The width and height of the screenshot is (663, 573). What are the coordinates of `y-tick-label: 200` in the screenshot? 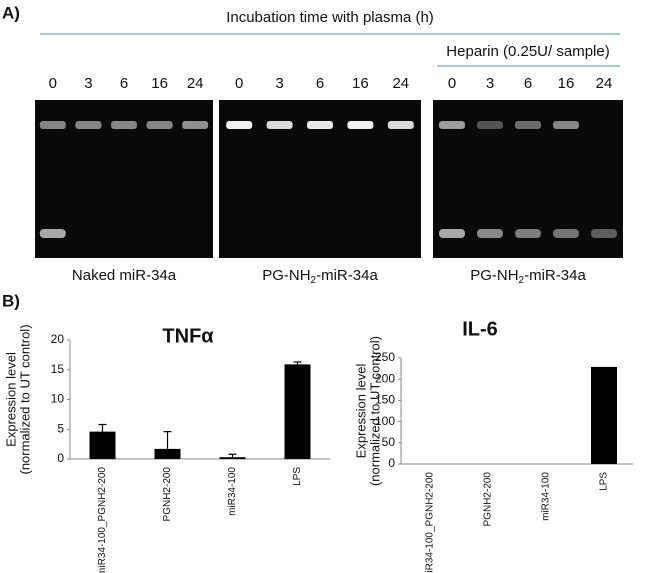 It's located at (385, 378).